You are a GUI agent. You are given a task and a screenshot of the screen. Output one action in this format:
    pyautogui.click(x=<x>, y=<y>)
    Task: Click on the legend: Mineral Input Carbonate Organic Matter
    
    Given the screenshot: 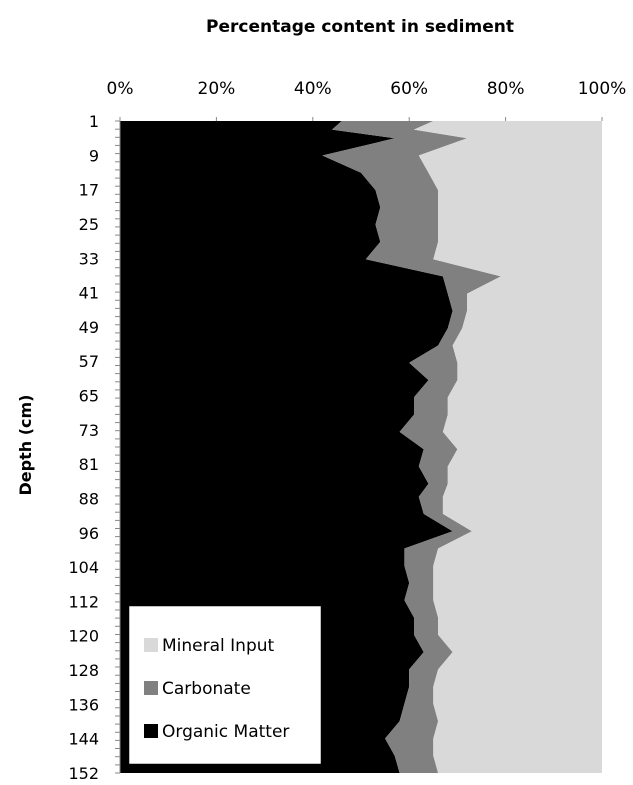 What is the action you would take?
    pyautogui.click(x=225, y=685)
    